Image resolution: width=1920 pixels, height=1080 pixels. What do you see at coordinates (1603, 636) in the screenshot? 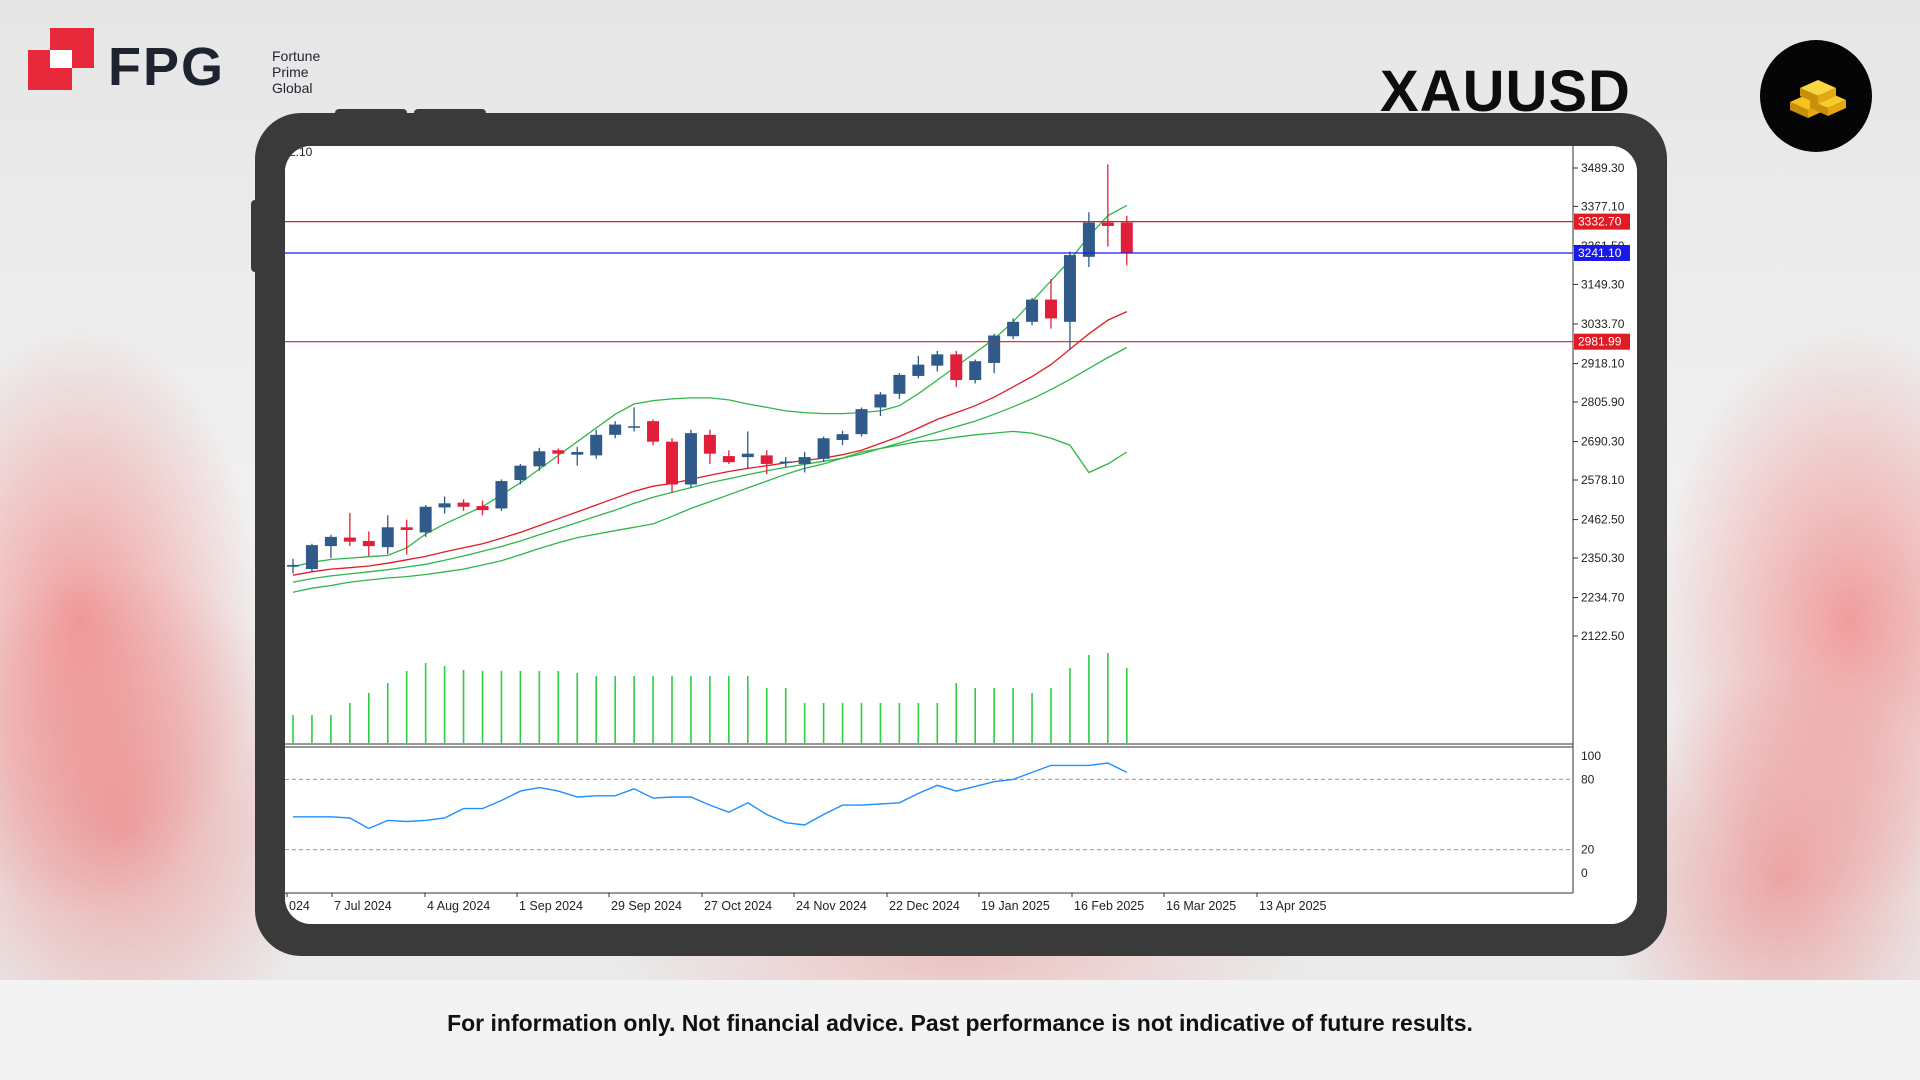
I see `price-tick-label: 2122.50` at bounding box center [1603, 636].